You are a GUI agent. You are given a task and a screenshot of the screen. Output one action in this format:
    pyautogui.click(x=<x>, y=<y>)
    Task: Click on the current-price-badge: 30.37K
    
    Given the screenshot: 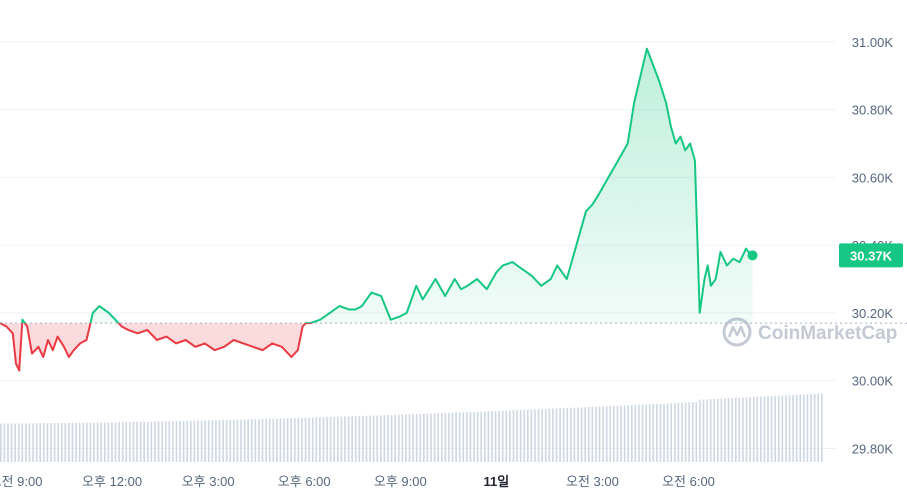 What is the action you would take?
    pyautogui.click(x=871, y=255)
    